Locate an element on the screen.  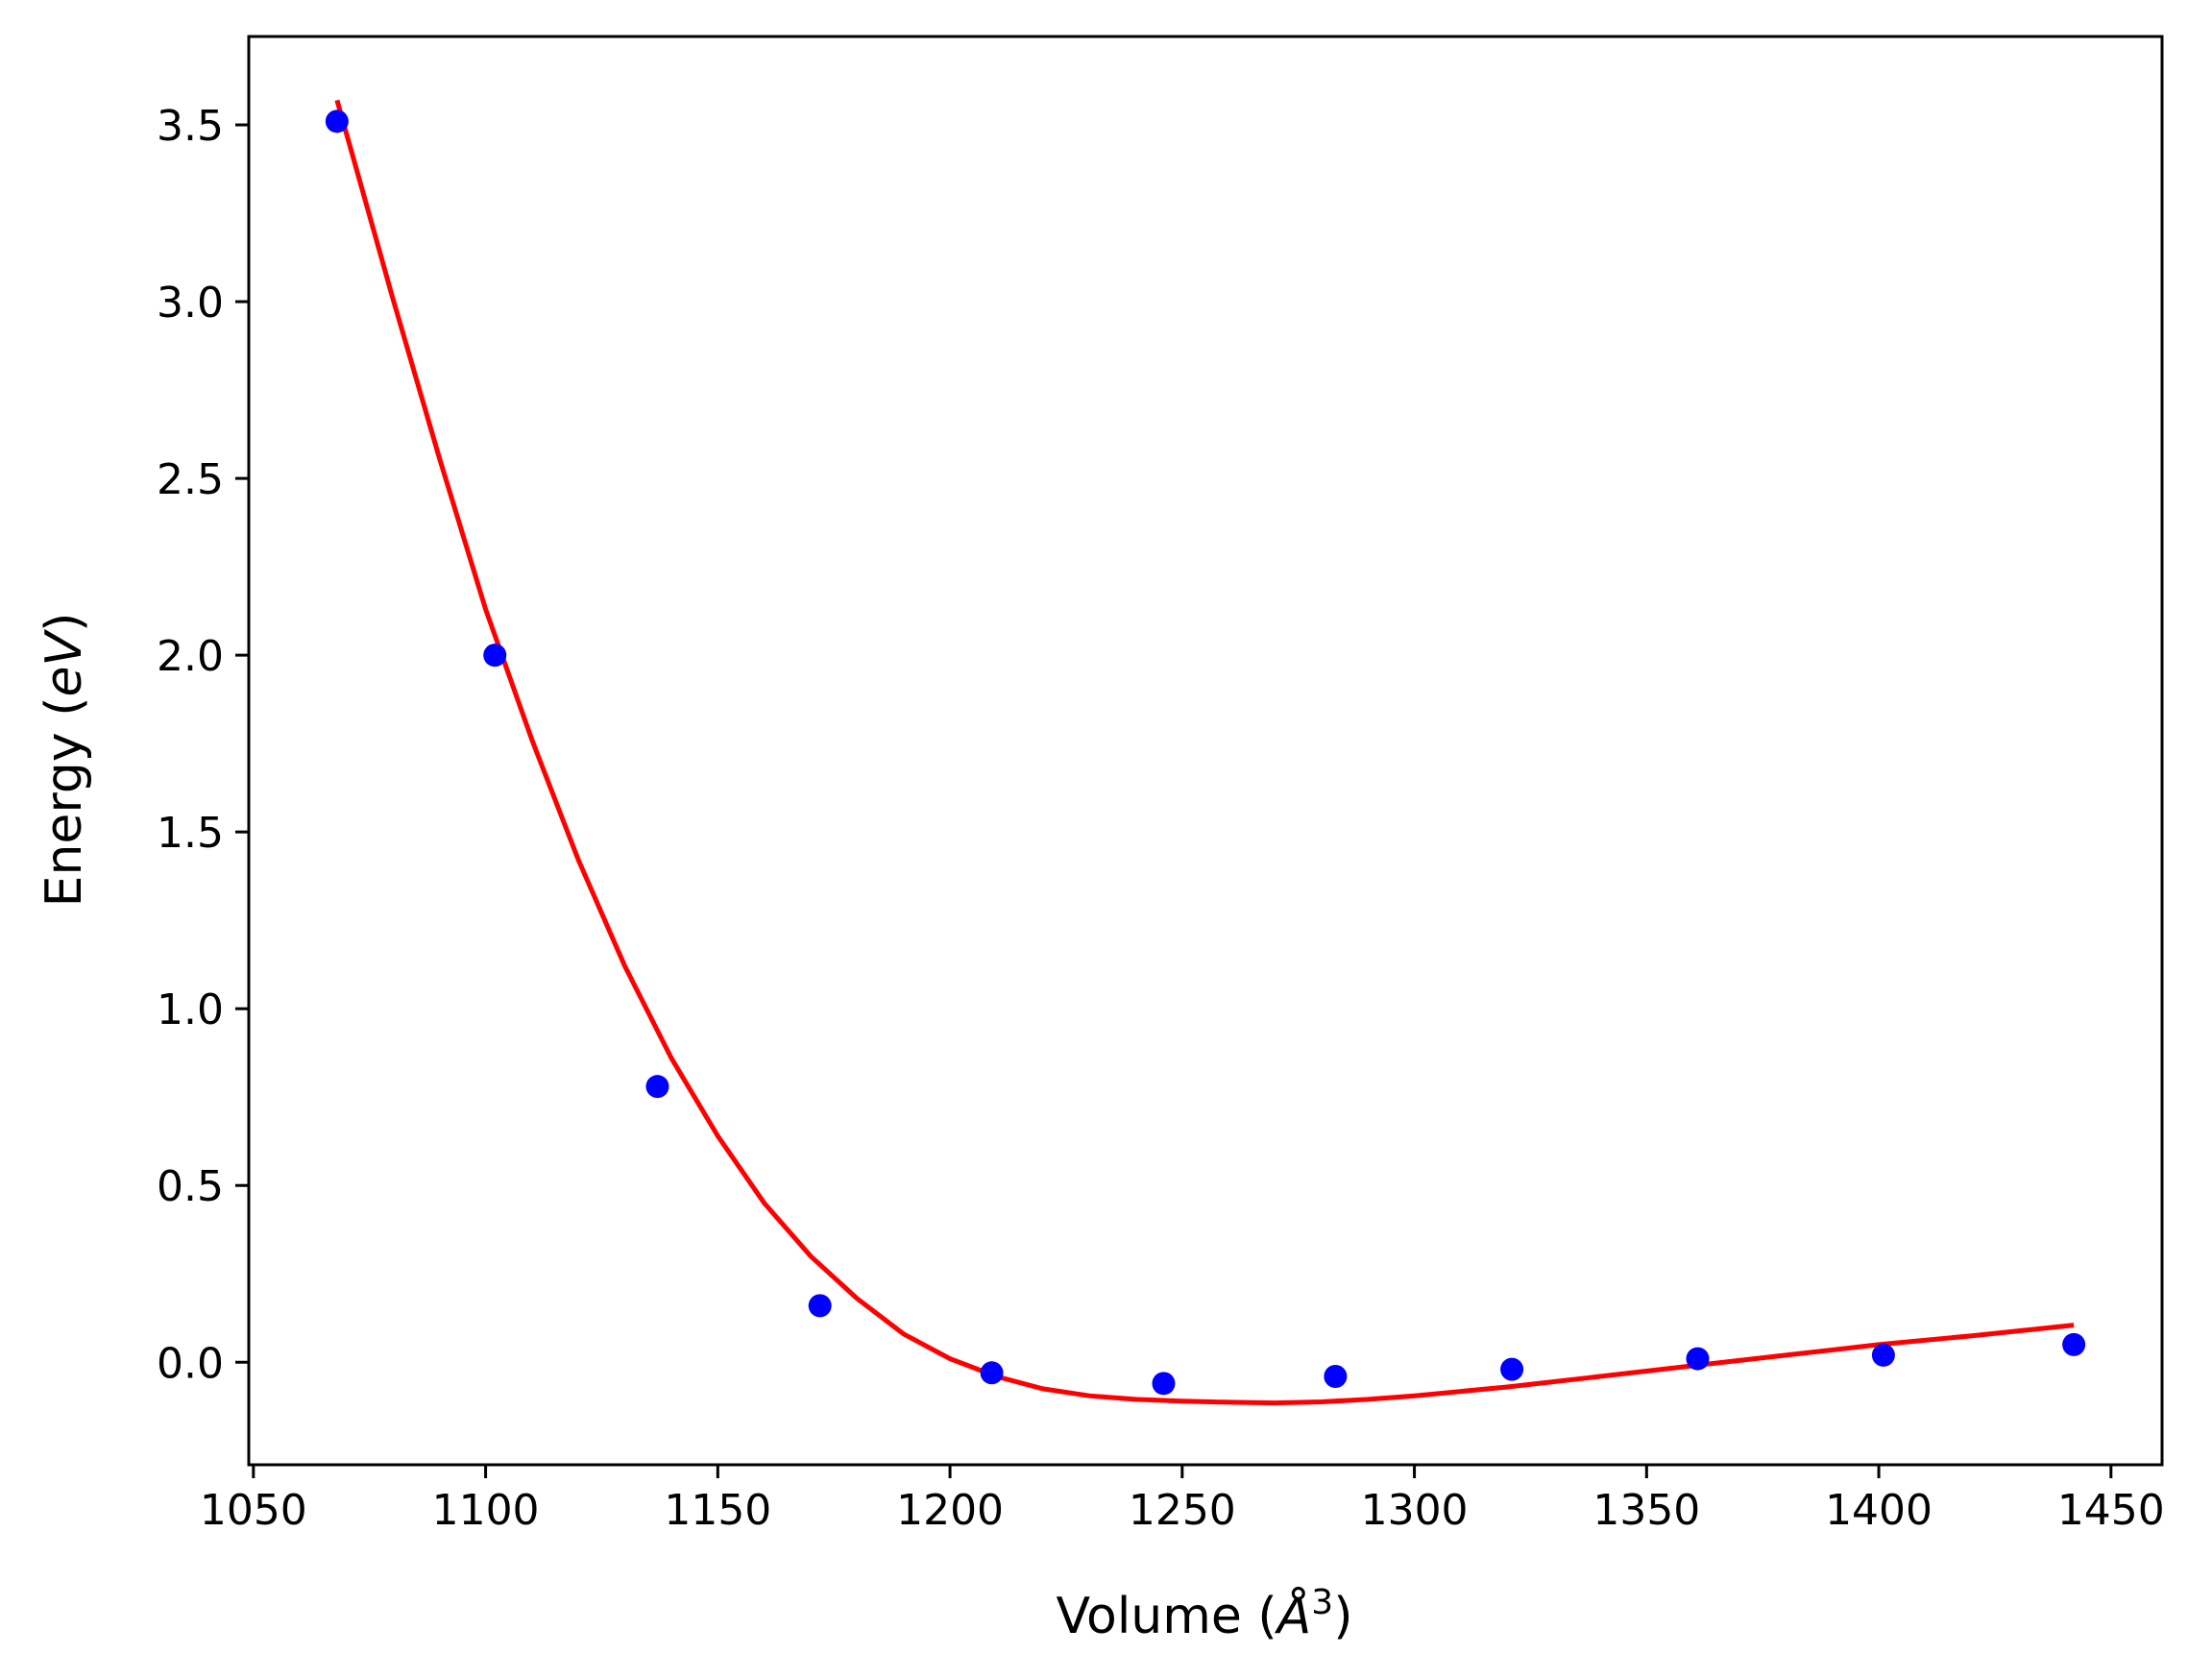
x-axis-label: Volume (Å3) is located at coordinates (1205, 1614).